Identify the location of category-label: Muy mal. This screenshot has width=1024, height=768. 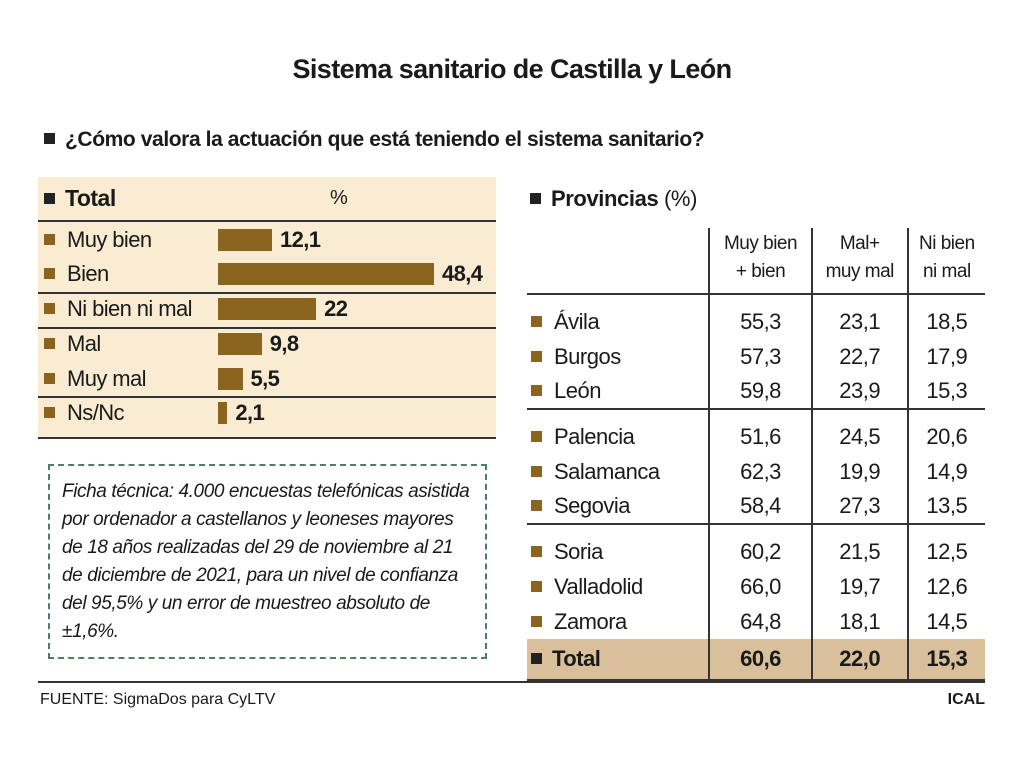
(95, 379).